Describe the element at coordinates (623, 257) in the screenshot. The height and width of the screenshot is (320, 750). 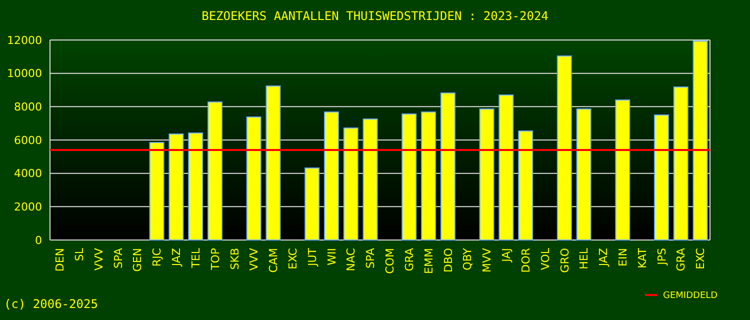
I see `x-tick-label: EIN` at that location.